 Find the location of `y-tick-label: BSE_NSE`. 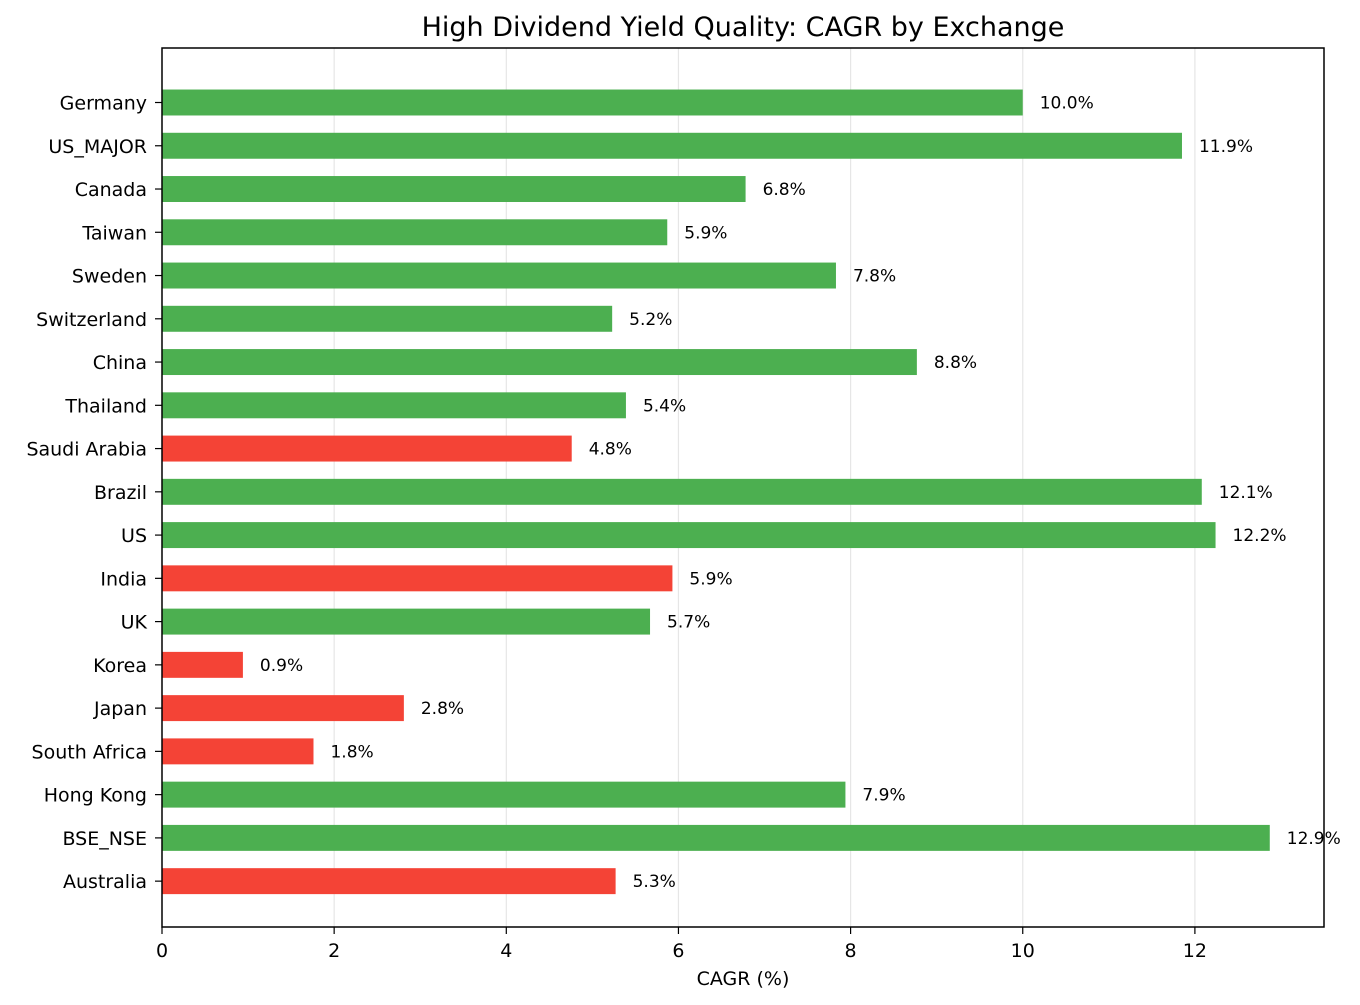

y-tick-label: BSE_NSE is located at coordinates (104, 839).